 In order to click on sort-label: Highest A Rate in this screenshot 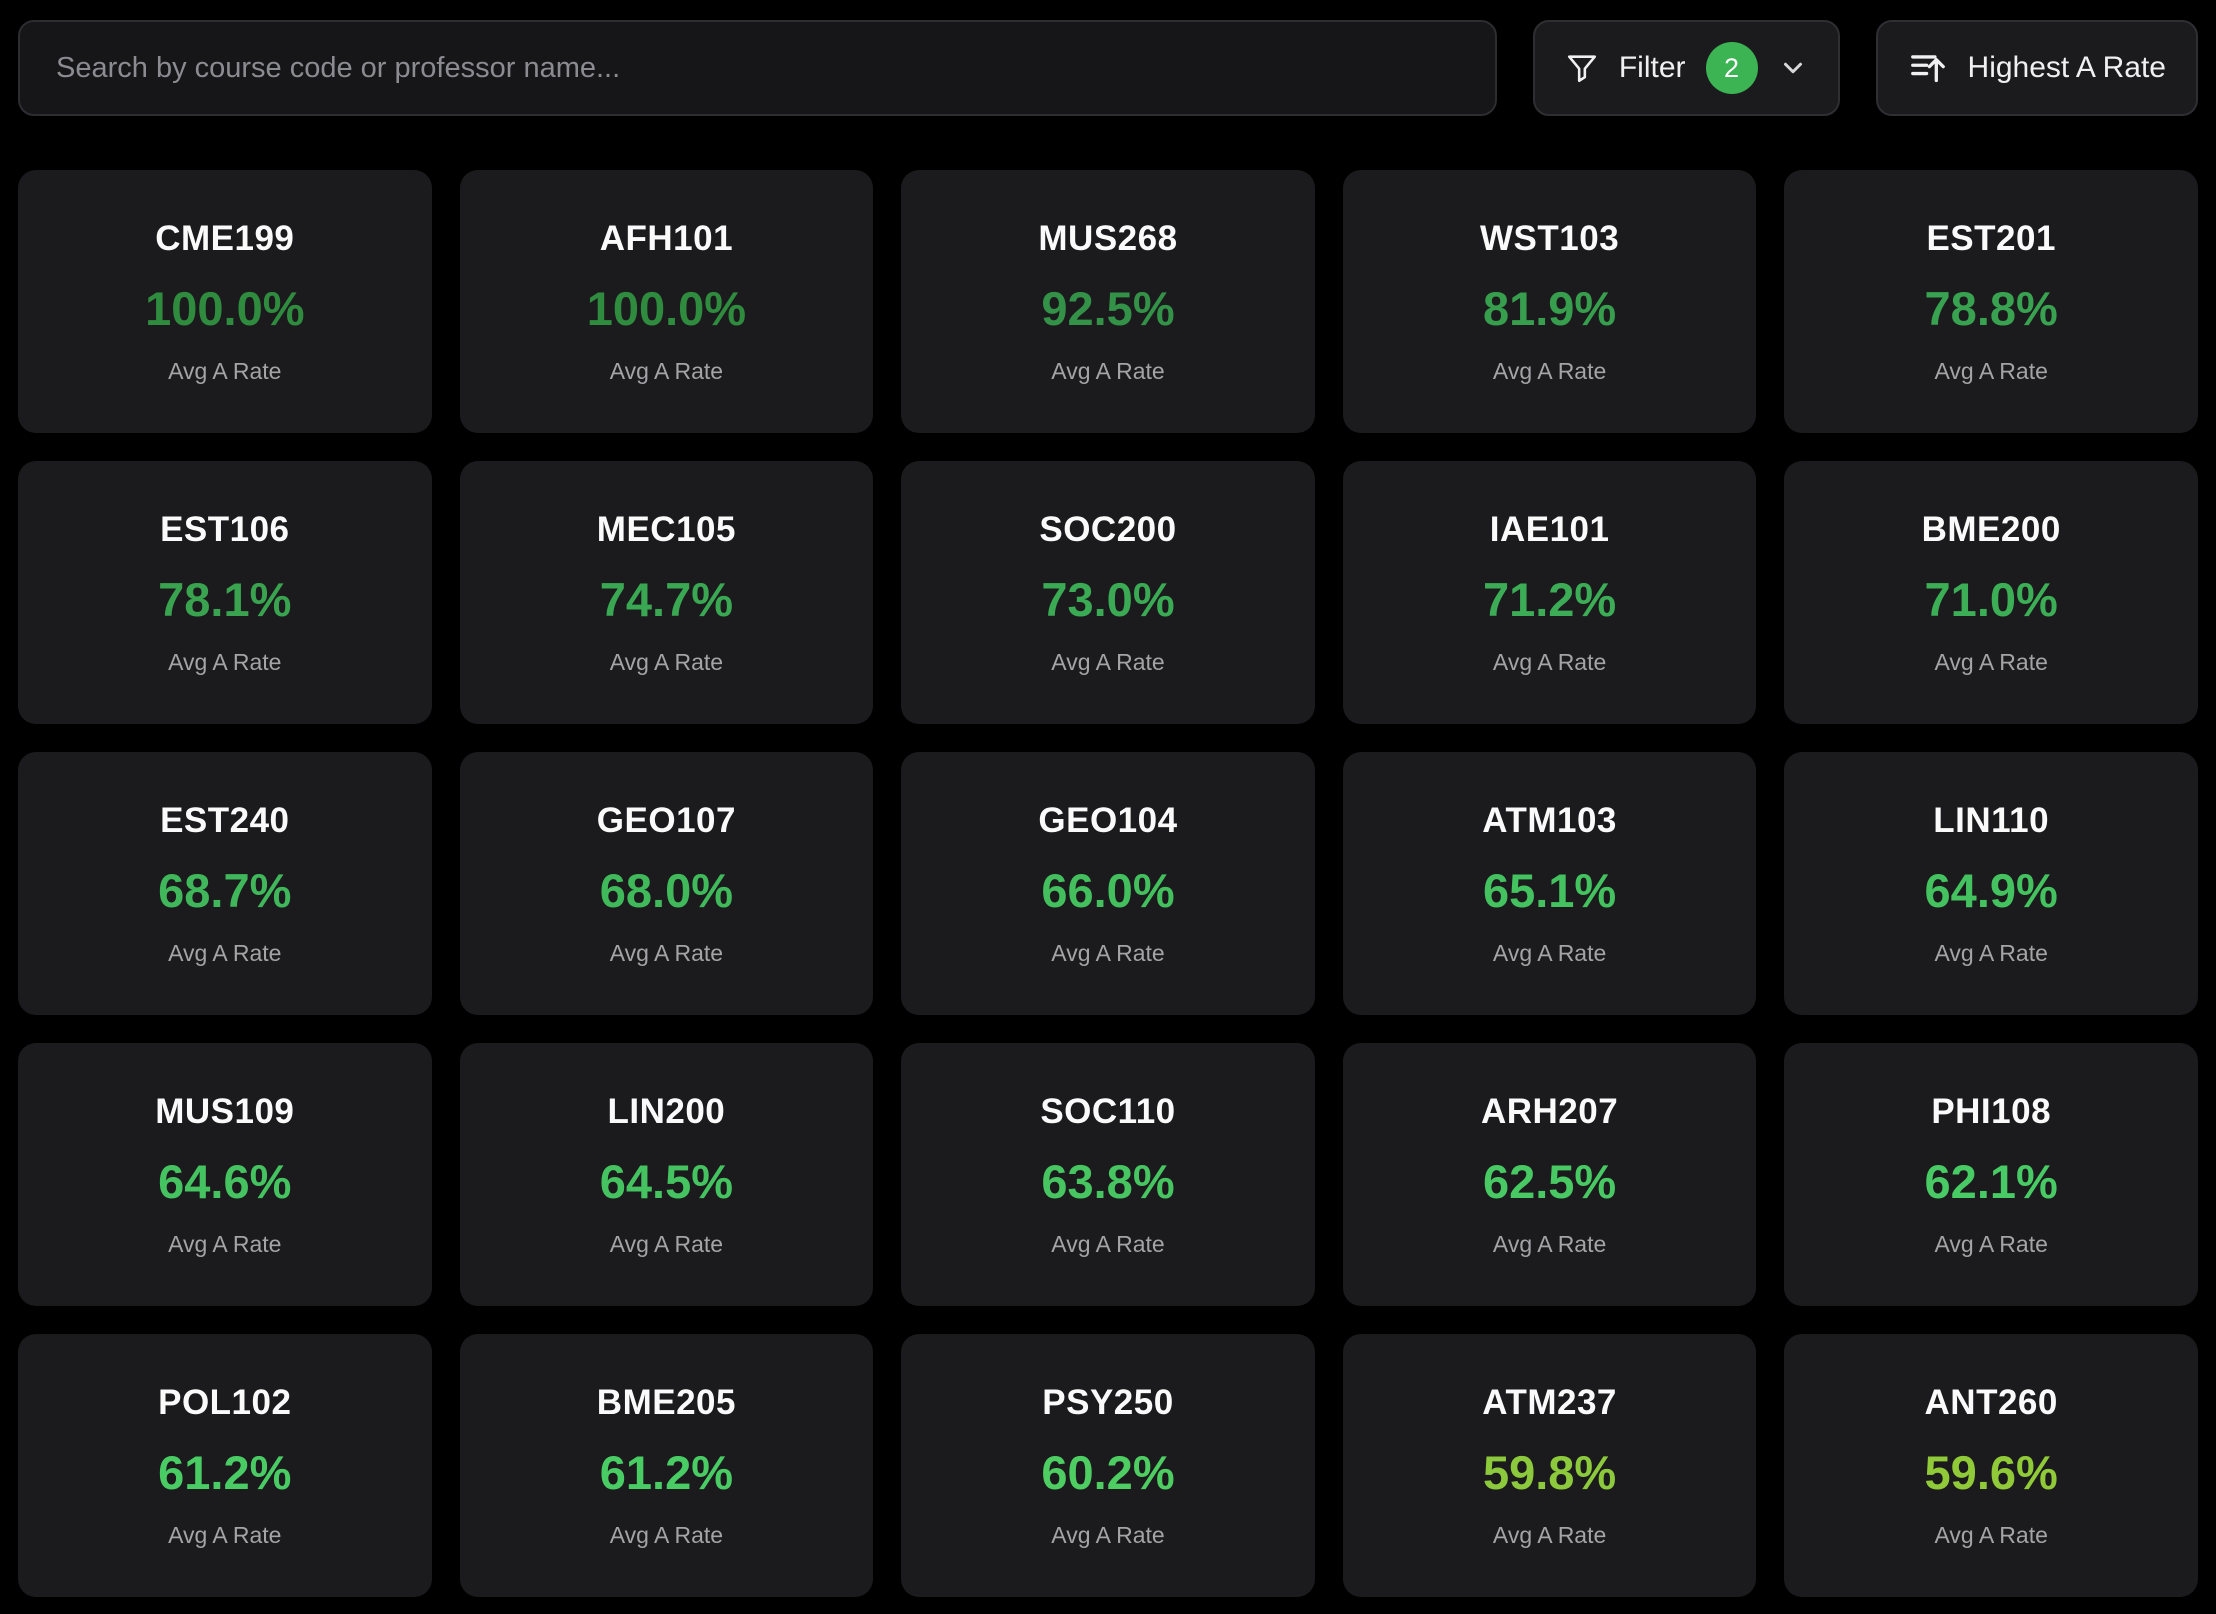, I will do `click(2066, 67)`.